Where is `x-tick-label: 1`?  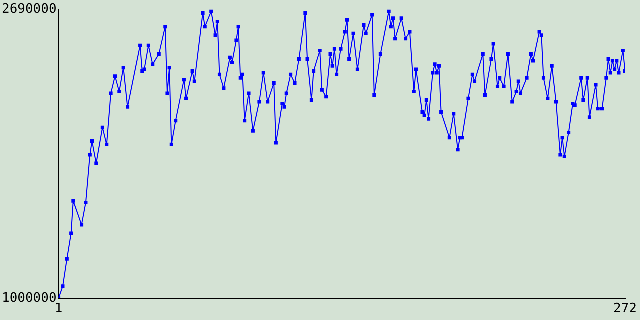 x-tick-label: 1 is located at coordinates (58, 309).